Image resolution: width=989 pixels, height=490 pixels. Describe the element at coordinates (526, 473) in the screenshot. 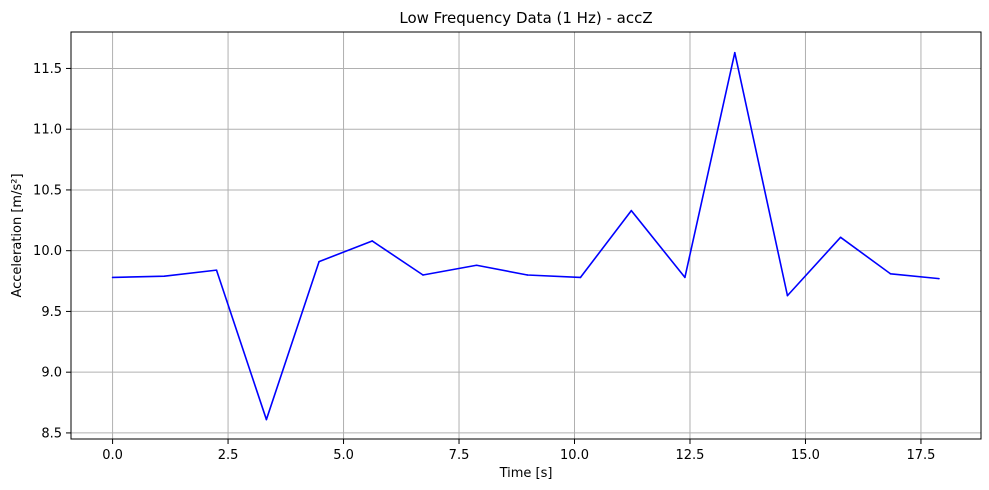

I see `x-axis-label: Time [s]` at that location.